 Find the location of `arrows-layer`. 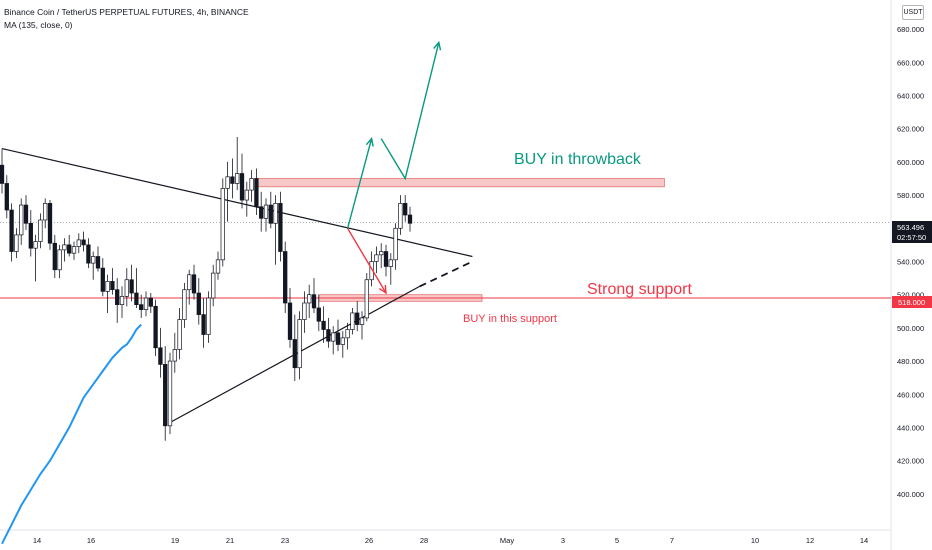

arrows-layer is located at coordinates (394, 167).